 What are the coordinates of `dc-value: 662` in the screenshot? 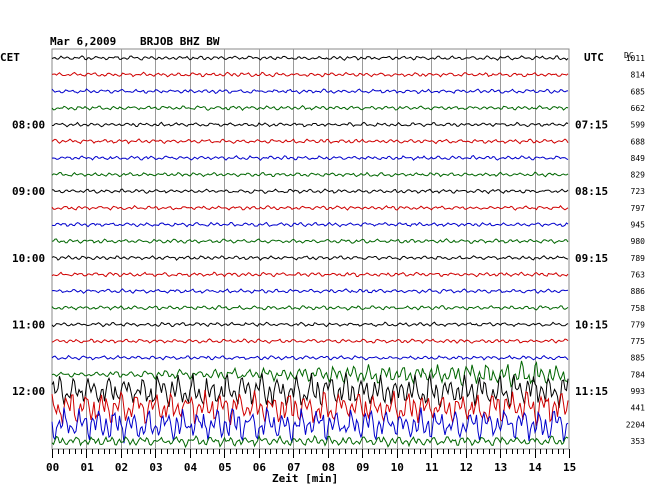 It's located at (638, 108).